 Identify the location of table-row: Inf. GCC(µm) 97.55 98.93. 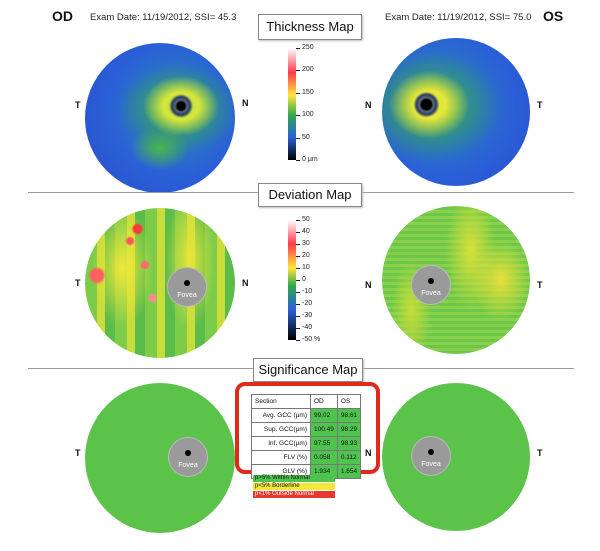
(306, 443).